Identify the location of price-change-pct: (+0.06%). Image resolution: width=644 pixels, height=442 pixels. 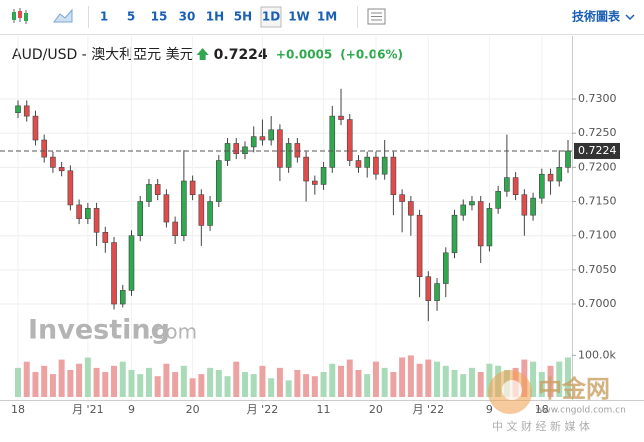
(371, 55).